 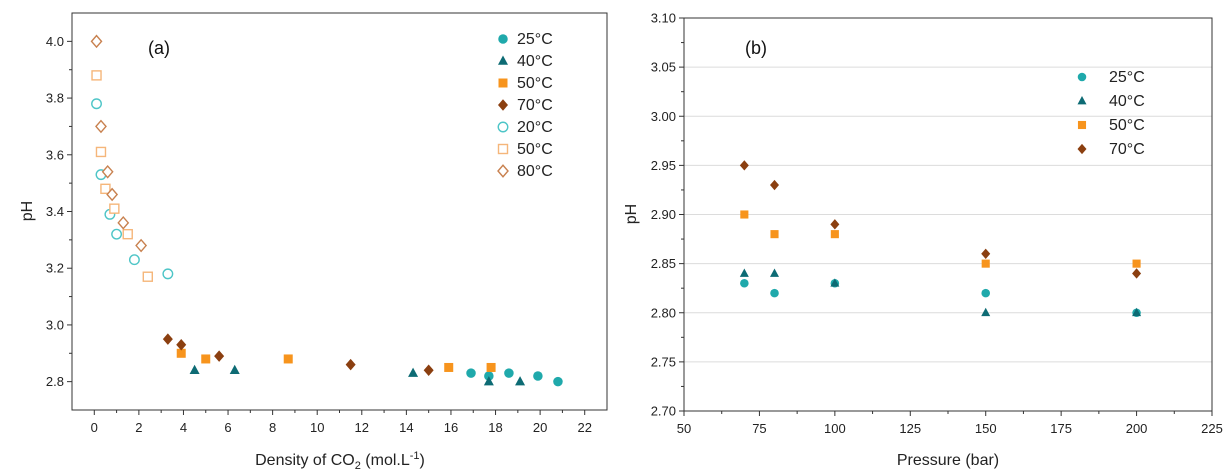 What do you see at coordinates (940, 239) in the screenshot?
I see `points-b` at bounding box center [940, 239].